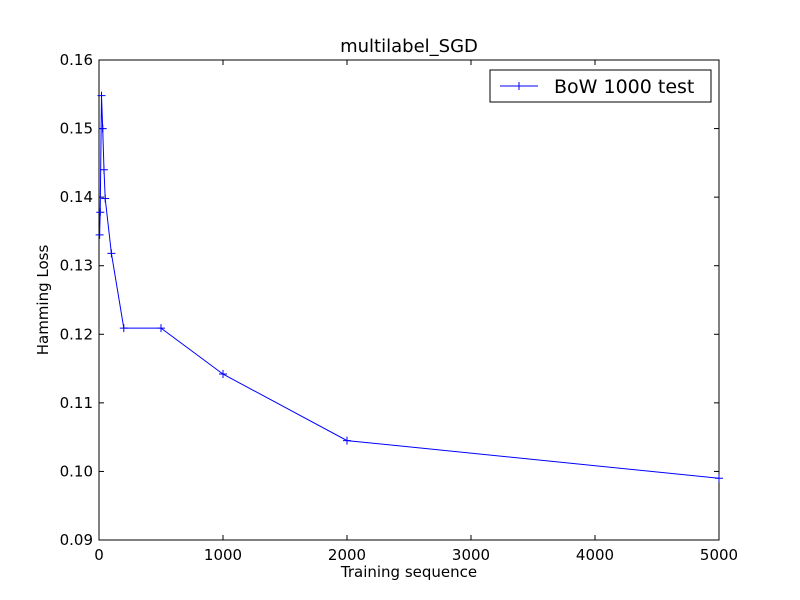 The image size is (800, 600). I want to click on x-tick-label: 4000, so click(595, 555).